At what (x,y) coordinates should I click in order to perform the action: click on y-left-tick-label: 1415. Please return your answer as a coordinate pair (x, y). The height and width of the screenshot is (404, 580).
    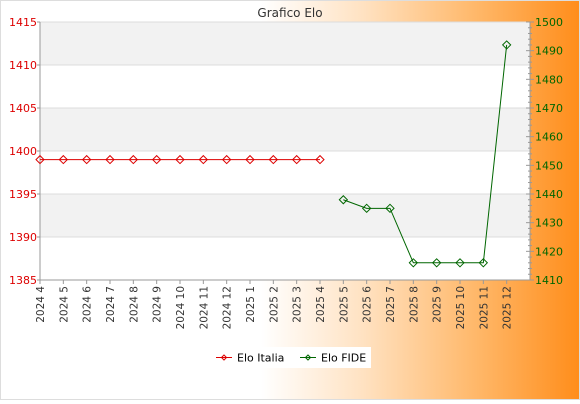
    Looking at the image, I should click on (23, 22).